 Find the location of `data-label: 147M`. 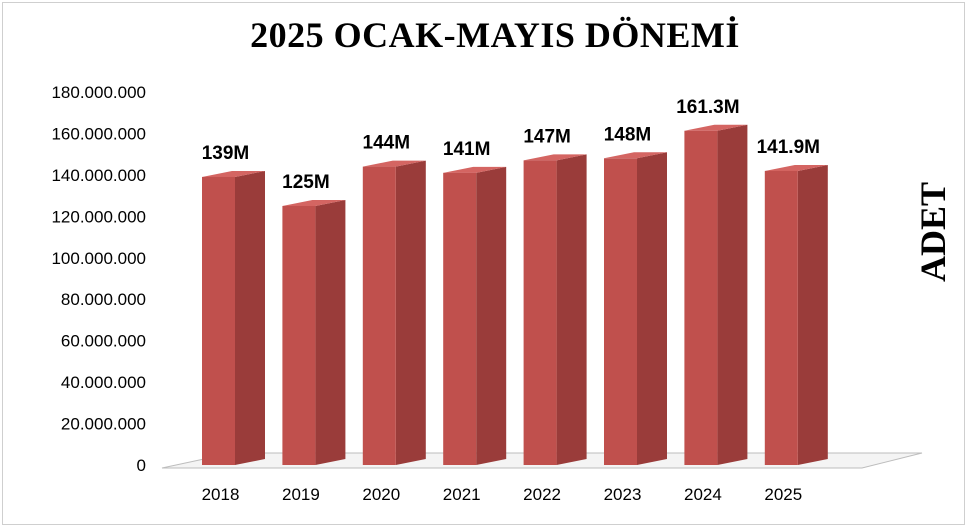

data-label: 147M is located at coordinates (547, 136).